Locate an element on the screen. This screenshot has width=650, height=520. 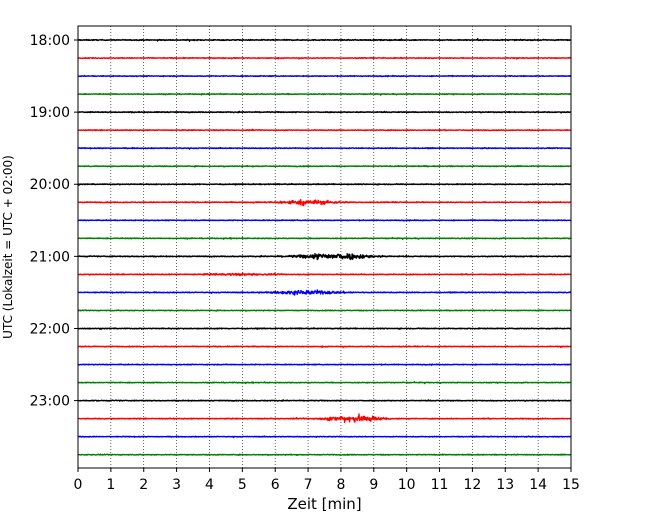
x-tick-label: 14 is located at coordinates (538, 485).